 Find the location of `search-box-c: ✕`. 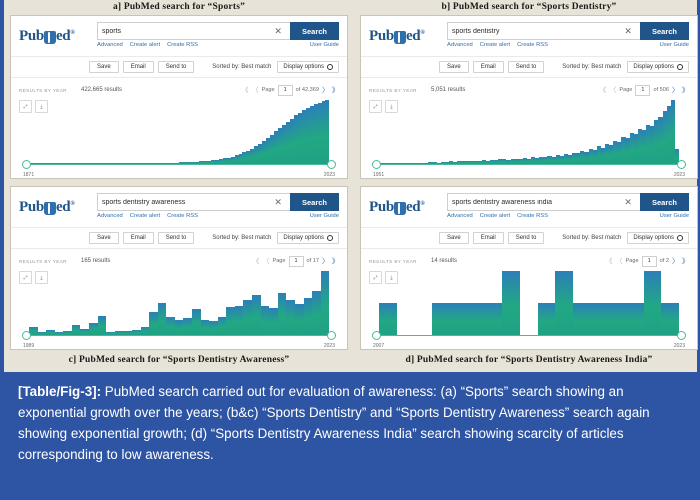

search-box-c: ✕ is located at coordinates (193, 202).